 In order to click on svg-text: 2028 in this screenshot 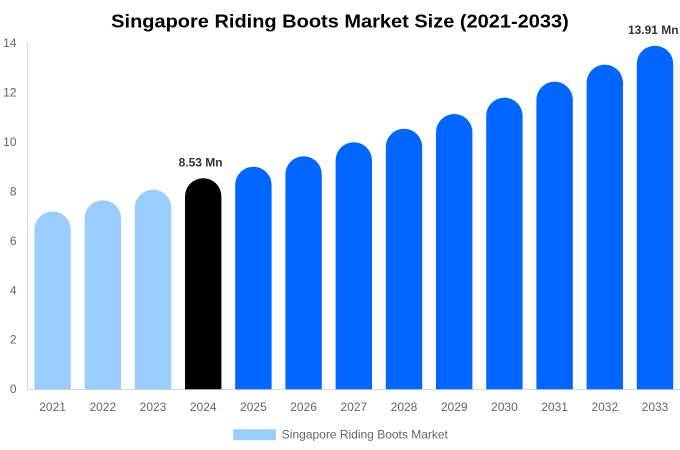, I will do `click(404, 407)`.